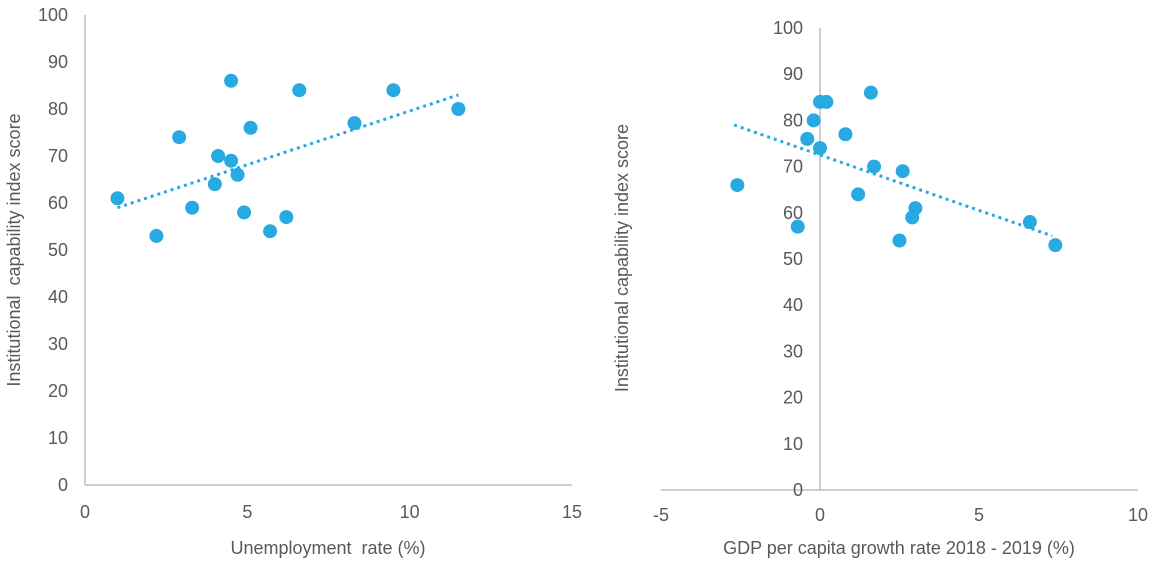 This screenshot has width=1151, height=563. Describe the element at coordinates (327, 548) in the screenshot. I see `x-axis-title: Unemployment rate (%)` at that location.